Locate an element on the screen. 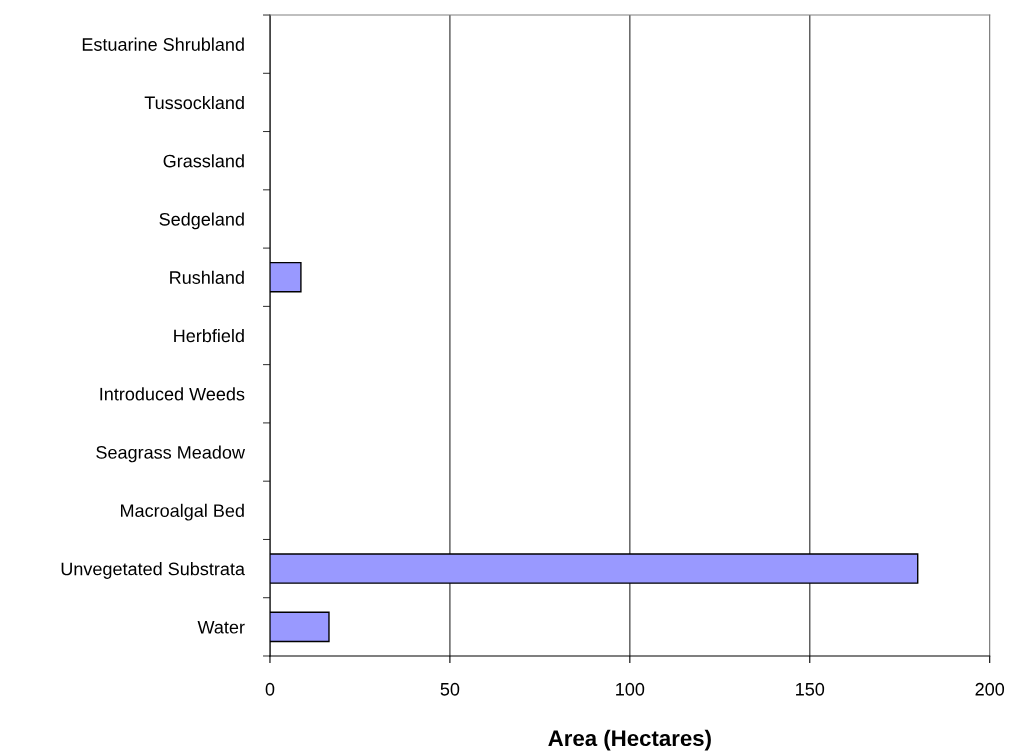 Image resolution: width=1013 pixels, height=751 pixels. x-tick-label: 200 is located at coordinates (990, 689).